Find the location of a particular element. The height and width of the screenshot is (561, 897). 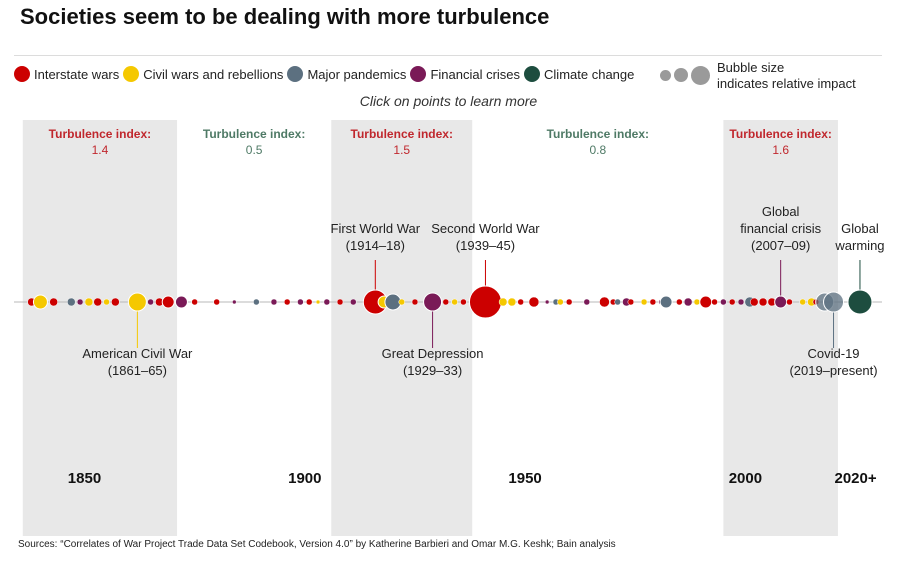

financial-crises-swatch-icon is located at coordinates (418, 74).